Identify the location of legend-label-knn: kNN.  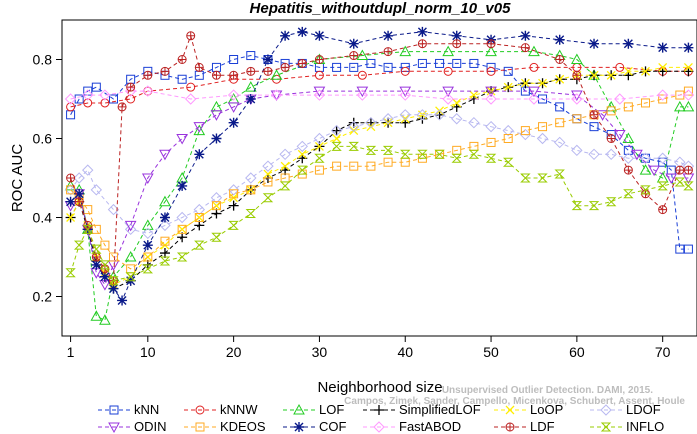
(146, 409).